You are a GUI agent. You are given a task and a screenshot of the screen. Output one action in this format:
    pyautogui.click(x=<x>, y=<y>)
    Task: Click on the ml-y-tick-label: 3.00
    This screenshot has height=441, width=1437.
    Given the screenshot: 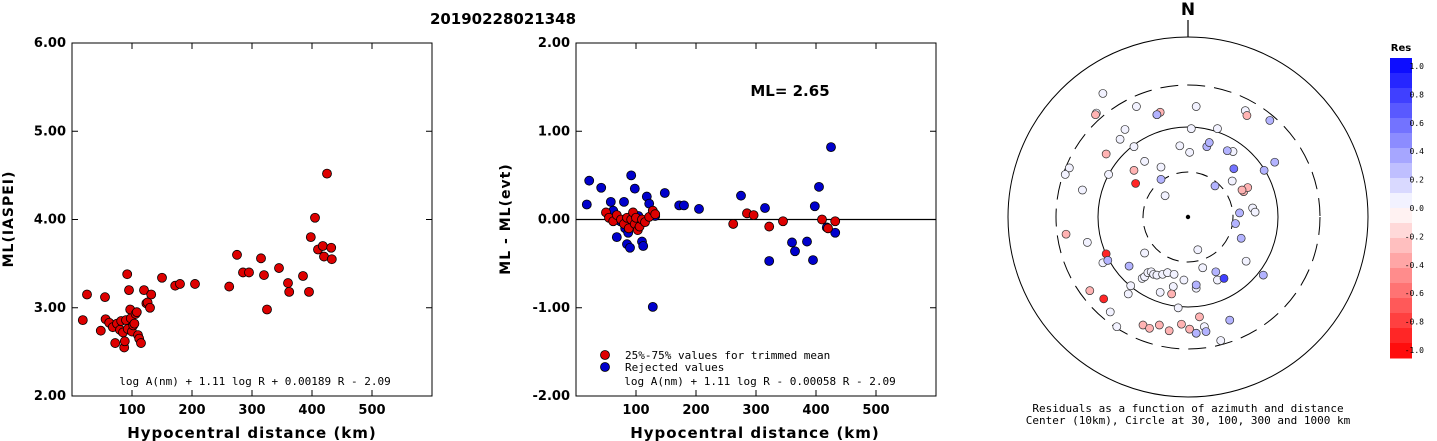 What is the action you would take?
    pyautogui.click(x=50, y=308)
    